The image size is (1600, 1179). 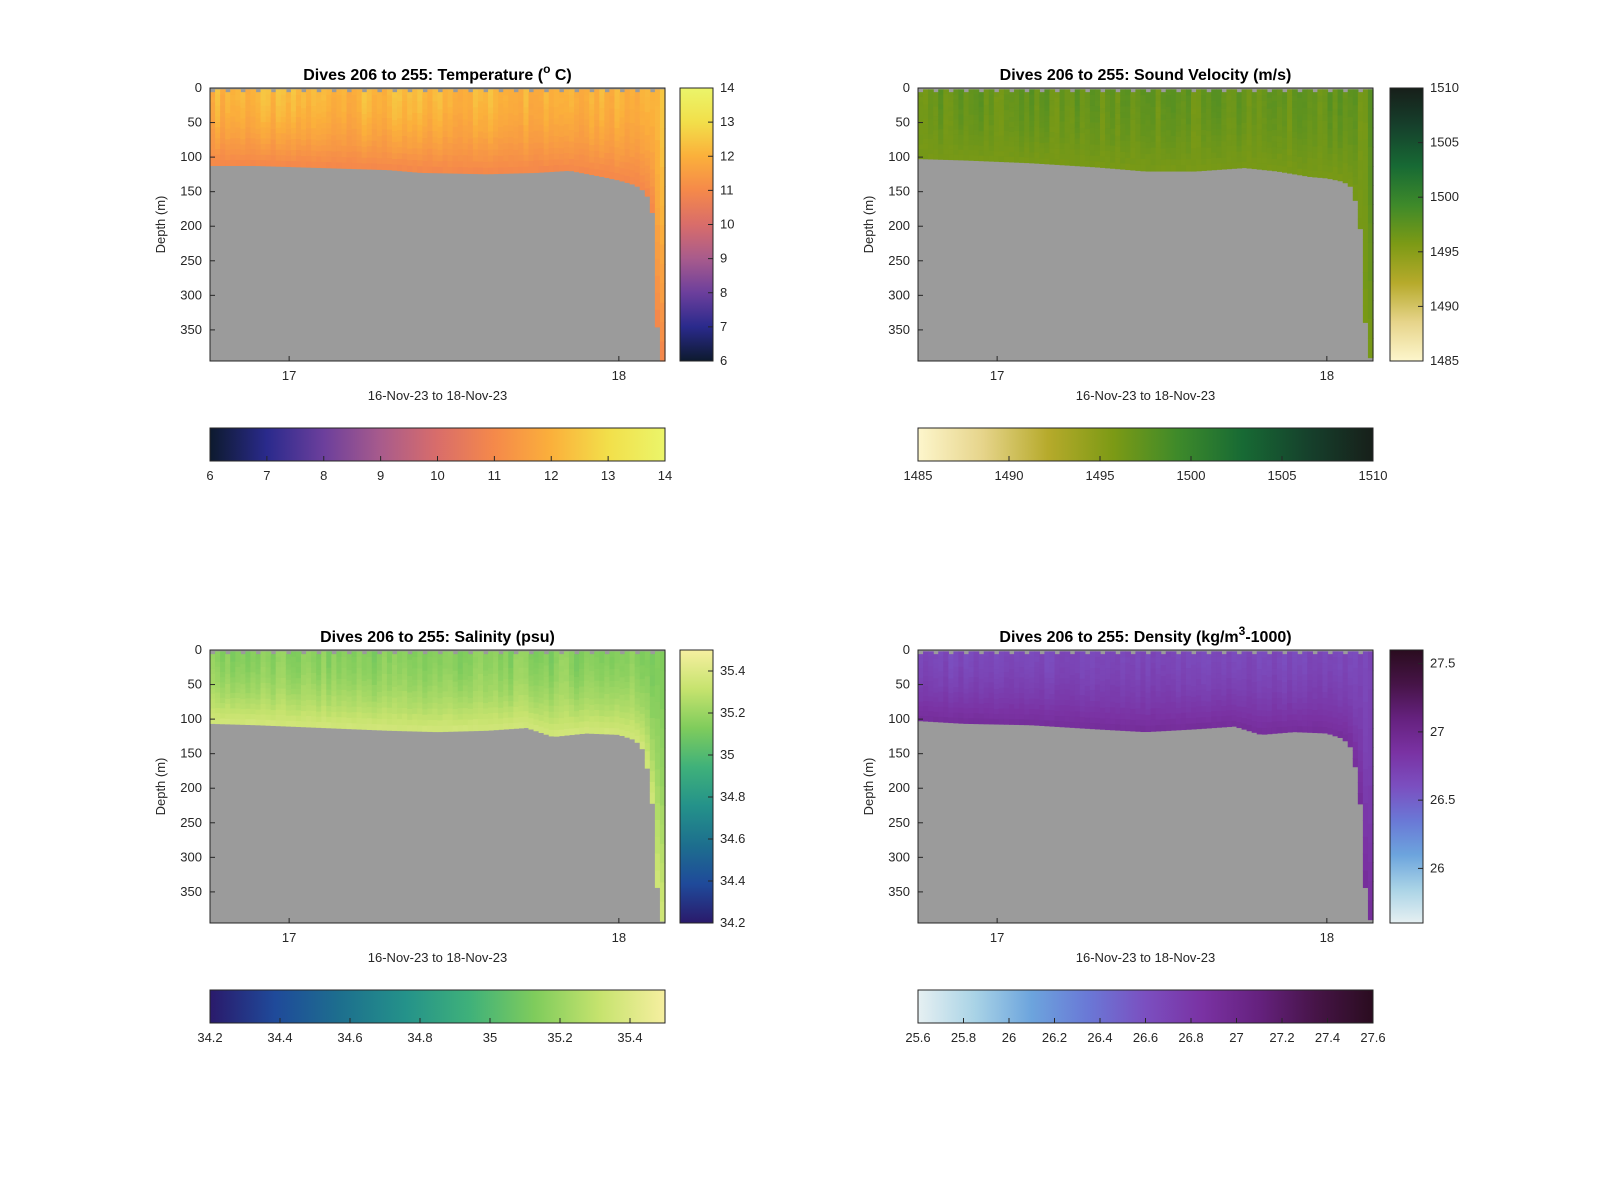 I want to click on hcolorbar-tick-label: 35.2, so click(x=559, y=1037).